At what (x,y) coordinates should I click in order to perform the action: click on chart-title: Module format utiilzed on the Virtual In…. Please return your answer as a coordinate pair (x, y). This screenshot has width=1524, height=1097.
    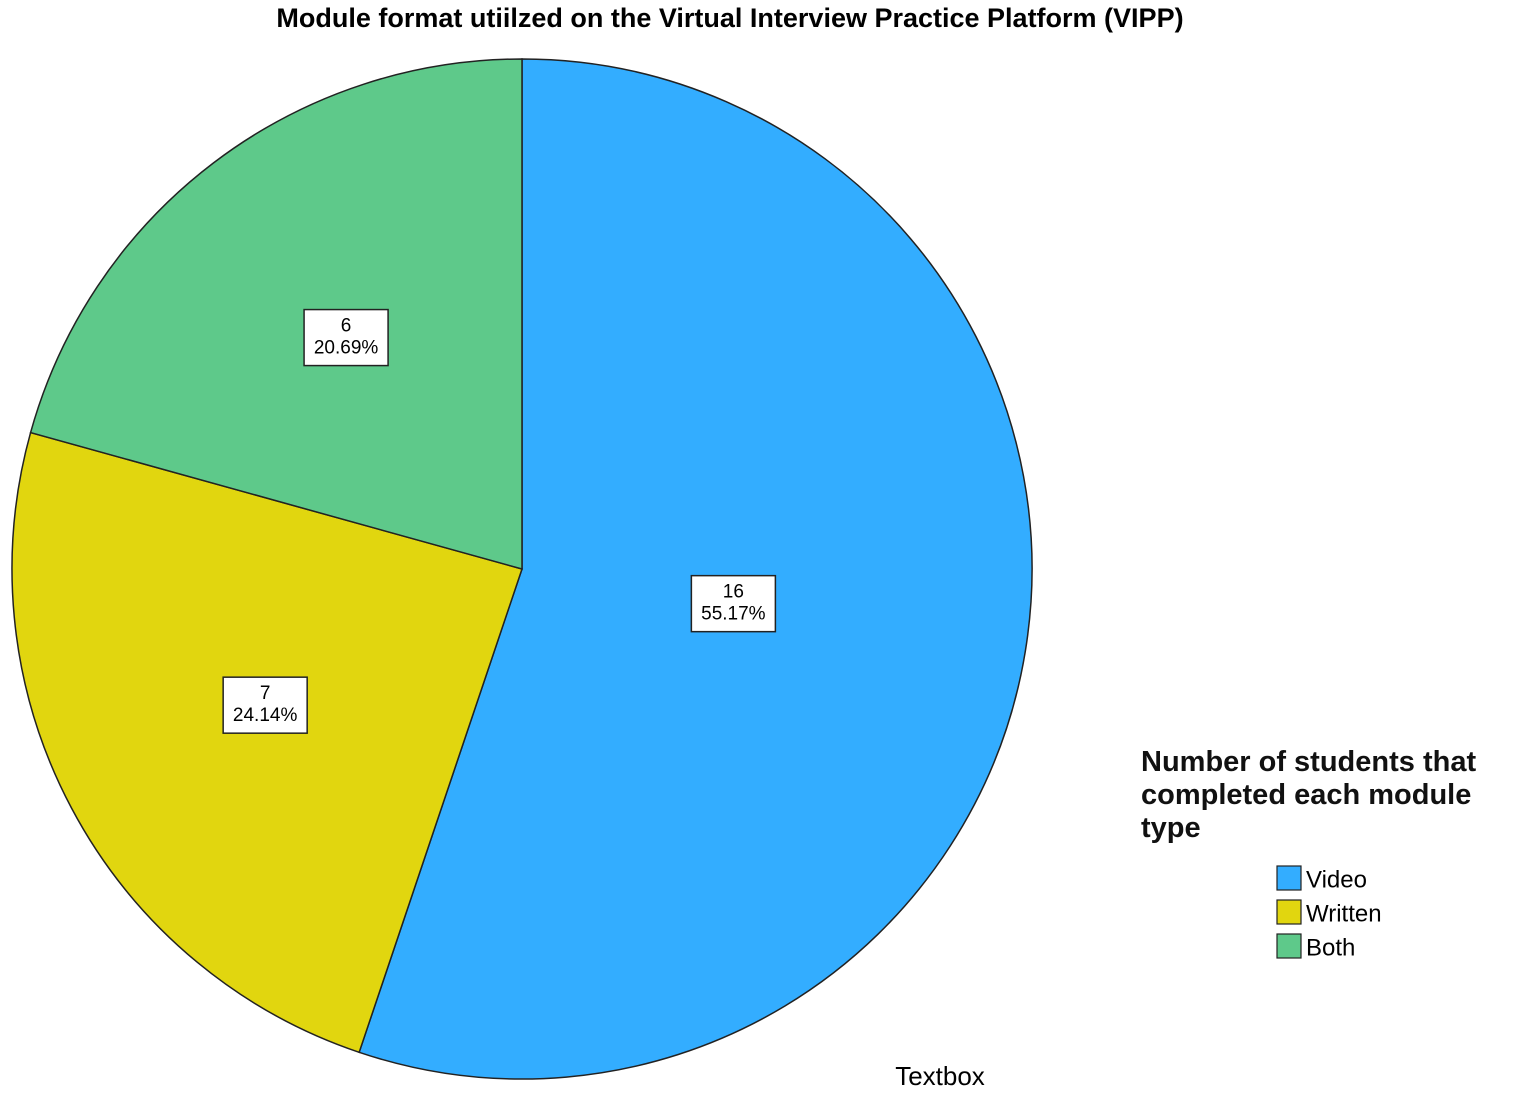
    Looking at the image, I should click on (729, 18).